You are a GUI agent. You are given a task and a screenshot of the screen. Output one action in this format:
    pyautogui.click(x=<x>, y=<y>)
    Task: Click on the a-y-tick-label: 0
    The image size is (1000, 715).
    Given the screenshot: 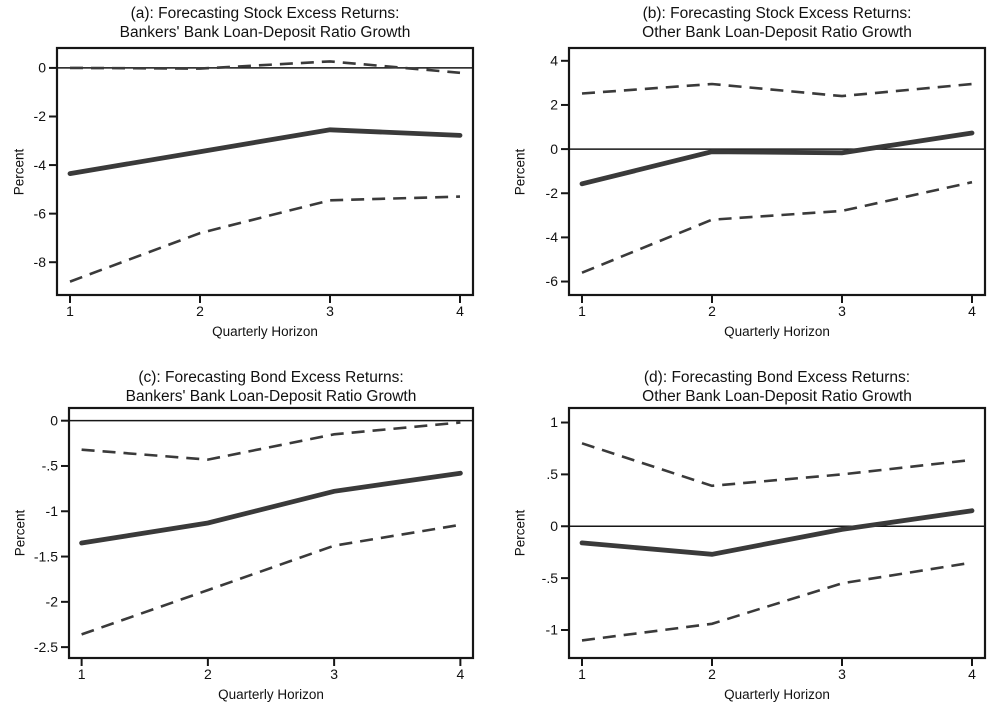 What is the action you would take?
    pyautogui.click(x=42, y=68)
    